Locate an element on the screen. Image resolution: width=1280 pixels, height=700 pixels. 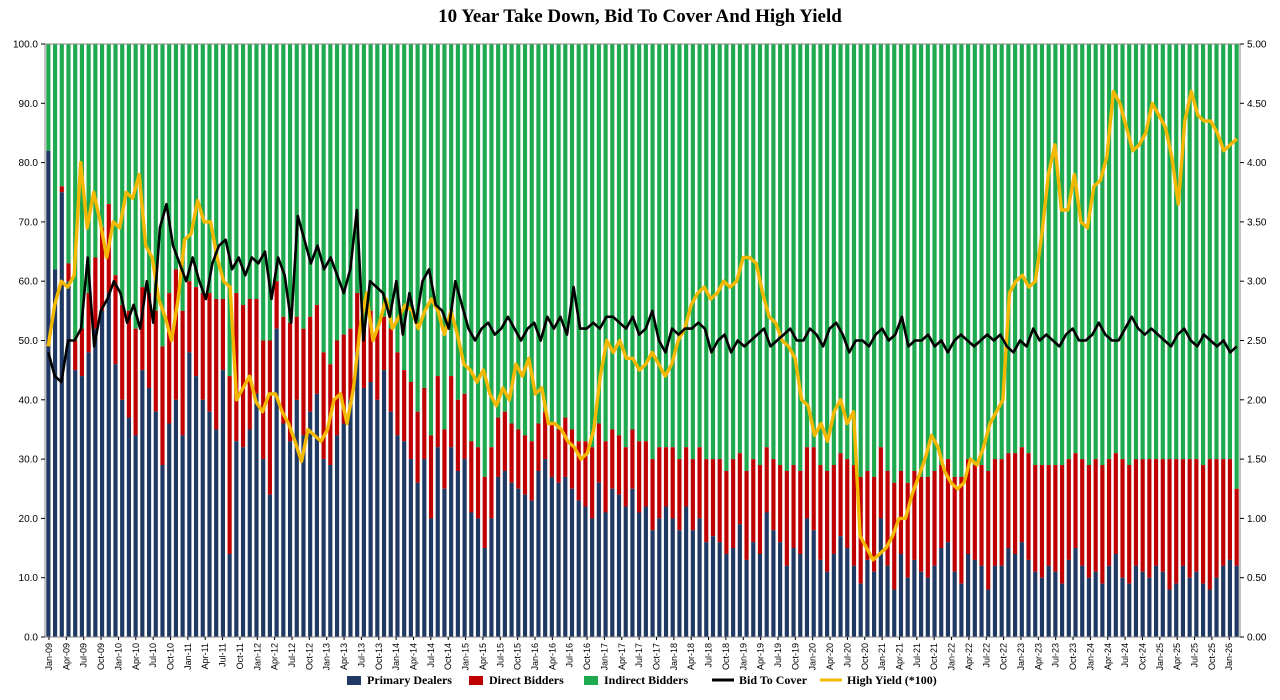
x-tick-label: Jul-21 is located at coordinates (917, 655).